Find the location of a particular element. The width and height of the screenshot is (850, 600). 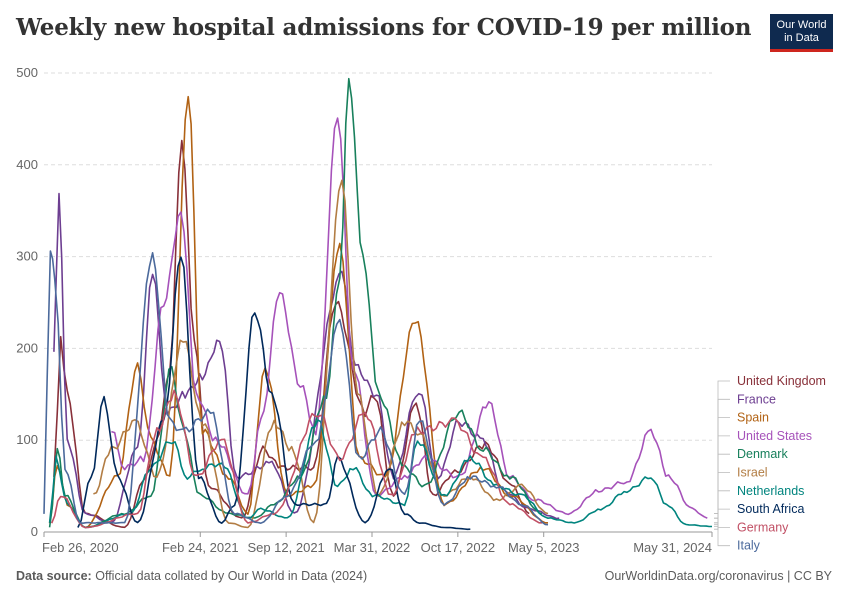

x-tick-label: Mar 31, 2022 is located at coordinates (372, 547).